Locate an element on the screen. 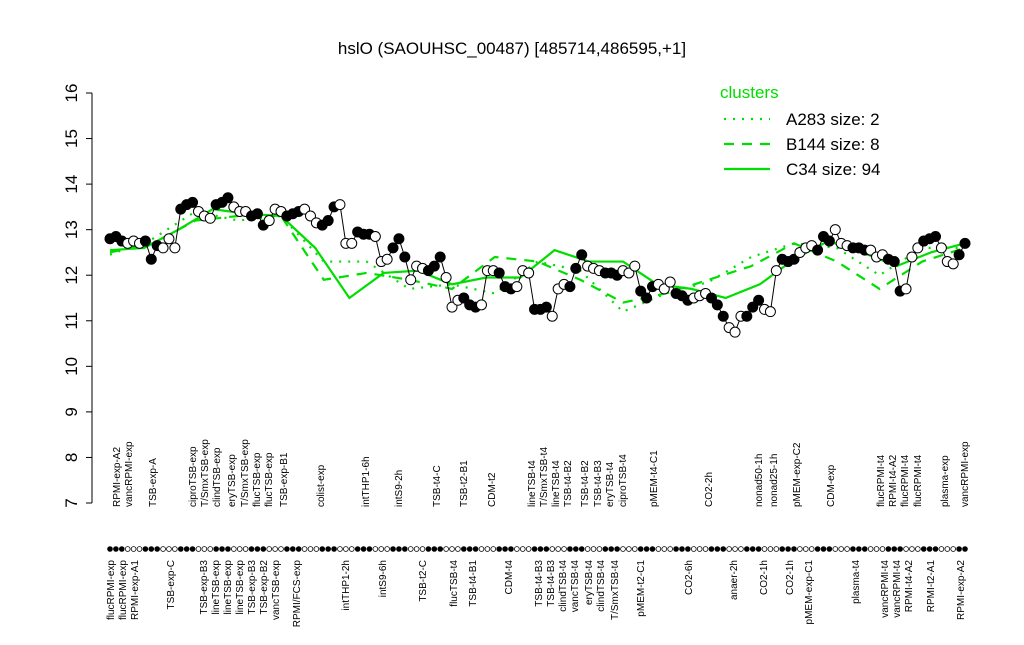 The width and height of the screenshot is (1024, 645). x-label-bottom: TSB-t2-C is located at coordinates (423, 581).